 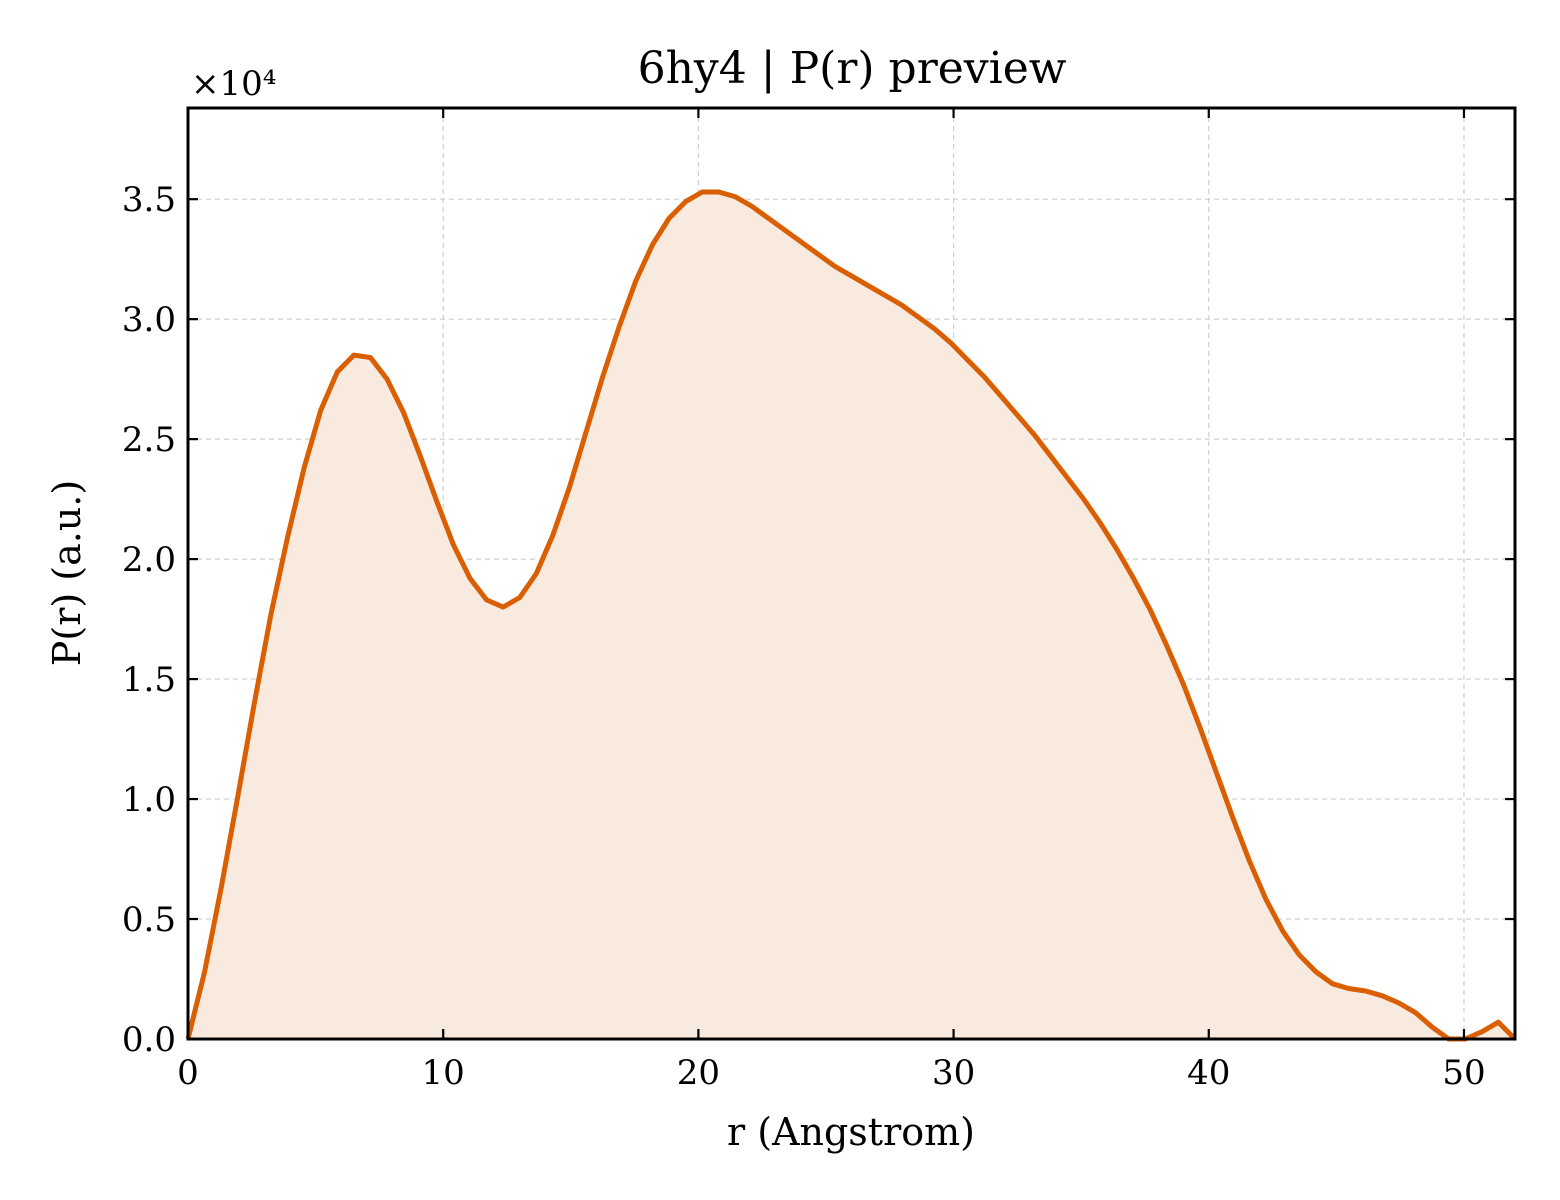 What do you see at coordinates (233, 84) in the screenshot?
I see `y-offset-label: ×10⁴` at bounding box center [233, 84].